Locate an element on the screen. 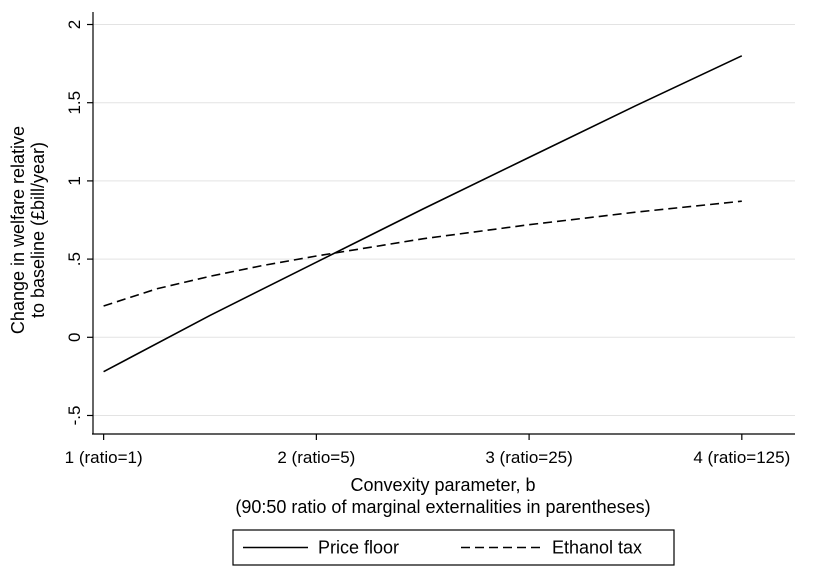  legend: Price floor Ethanol tax is located at coordinates (453, 547).